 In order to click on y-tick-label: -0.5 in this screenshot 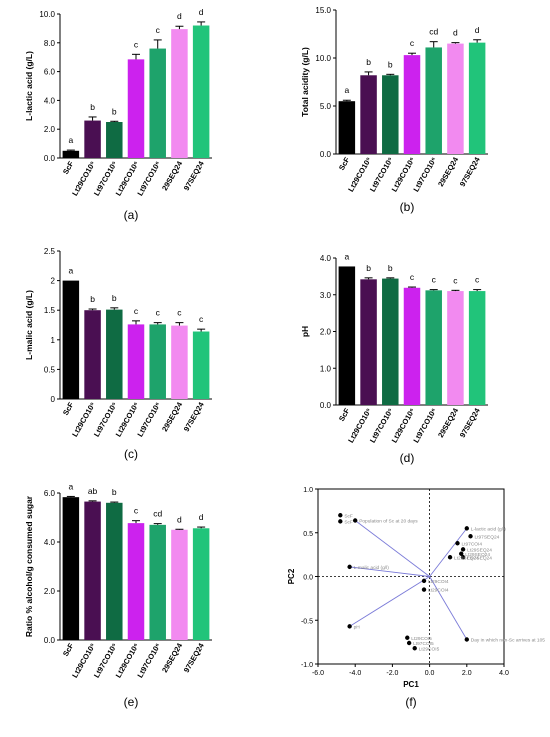, I will do `click(307, 621)`.